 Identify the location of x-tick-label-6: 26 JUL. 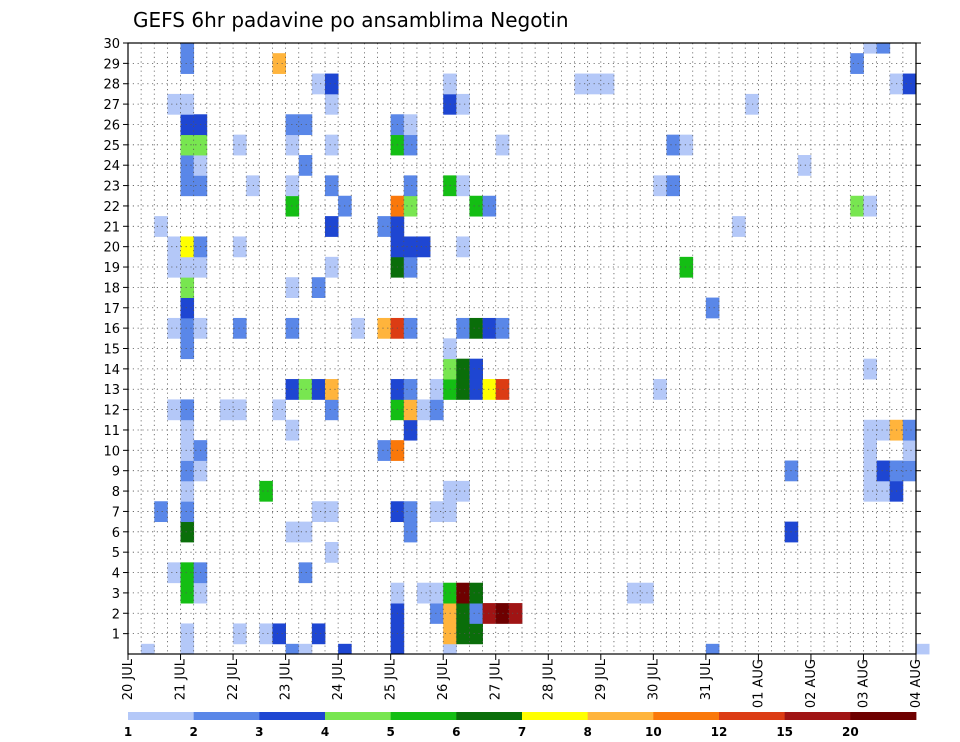
(443, 679).